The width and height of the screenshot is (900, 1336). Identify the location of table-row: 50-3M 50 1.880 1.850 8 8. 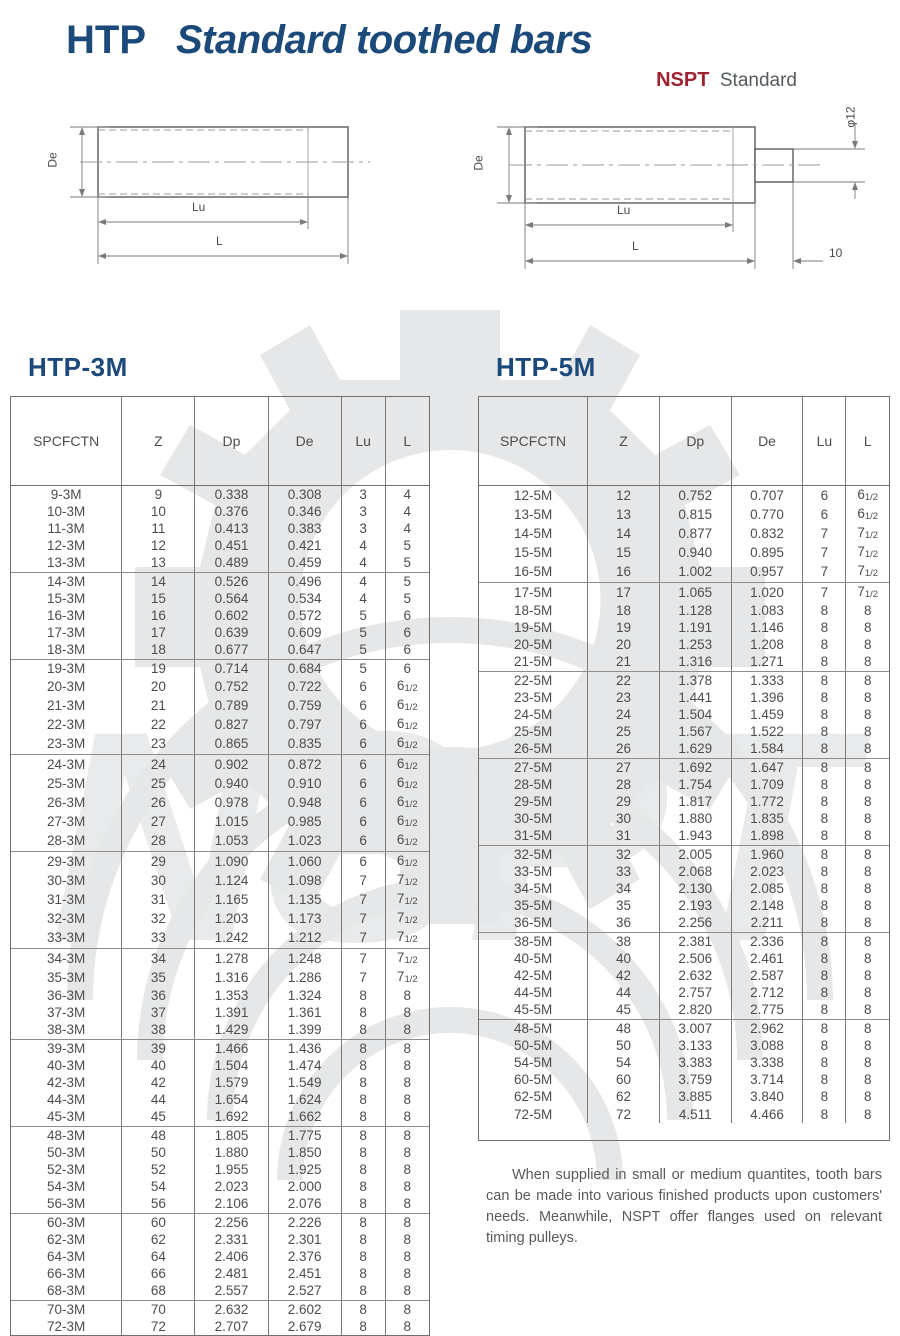
(220, 1152).